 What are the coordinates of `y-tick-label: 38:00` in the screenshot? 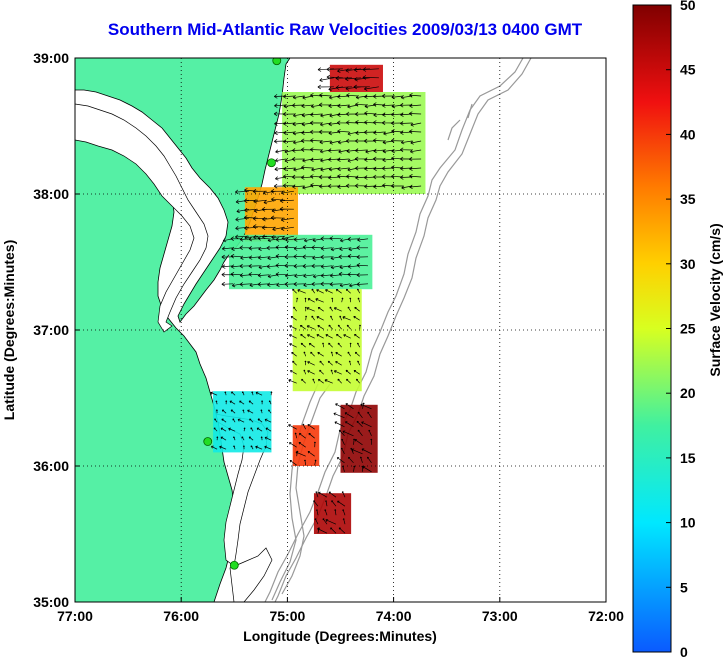 It's located at (51, 194).